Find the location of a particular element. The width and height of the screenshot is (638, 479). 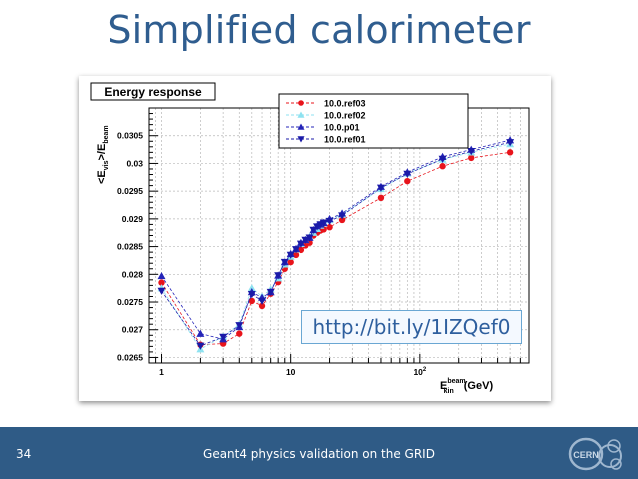

x-tick-label: 10 is located at coordinates (291, 372).